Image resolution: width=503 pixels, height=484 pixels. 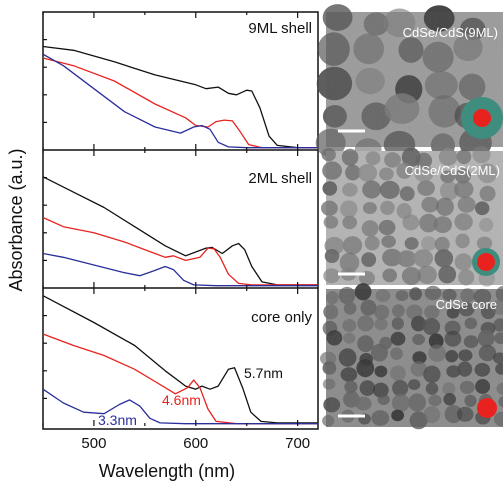 I want to click on tem-label-2ml: CdSe/CdS(2ML), so click(x=452, y=170).